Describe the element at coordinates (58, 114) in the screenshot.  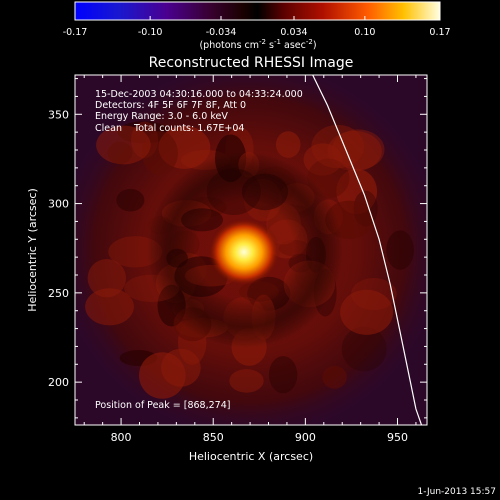
I see `y-tick-label: 350` at that location.